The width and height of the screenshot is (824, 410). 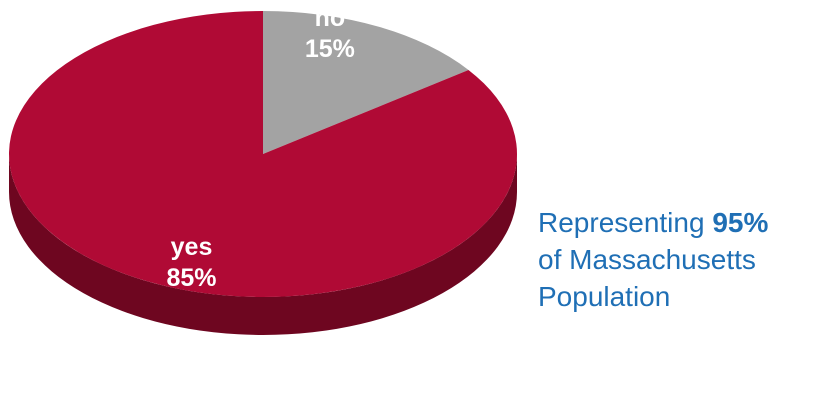 I want to click on caption-line-1: Representing 95%, so click(x=678, y=222).